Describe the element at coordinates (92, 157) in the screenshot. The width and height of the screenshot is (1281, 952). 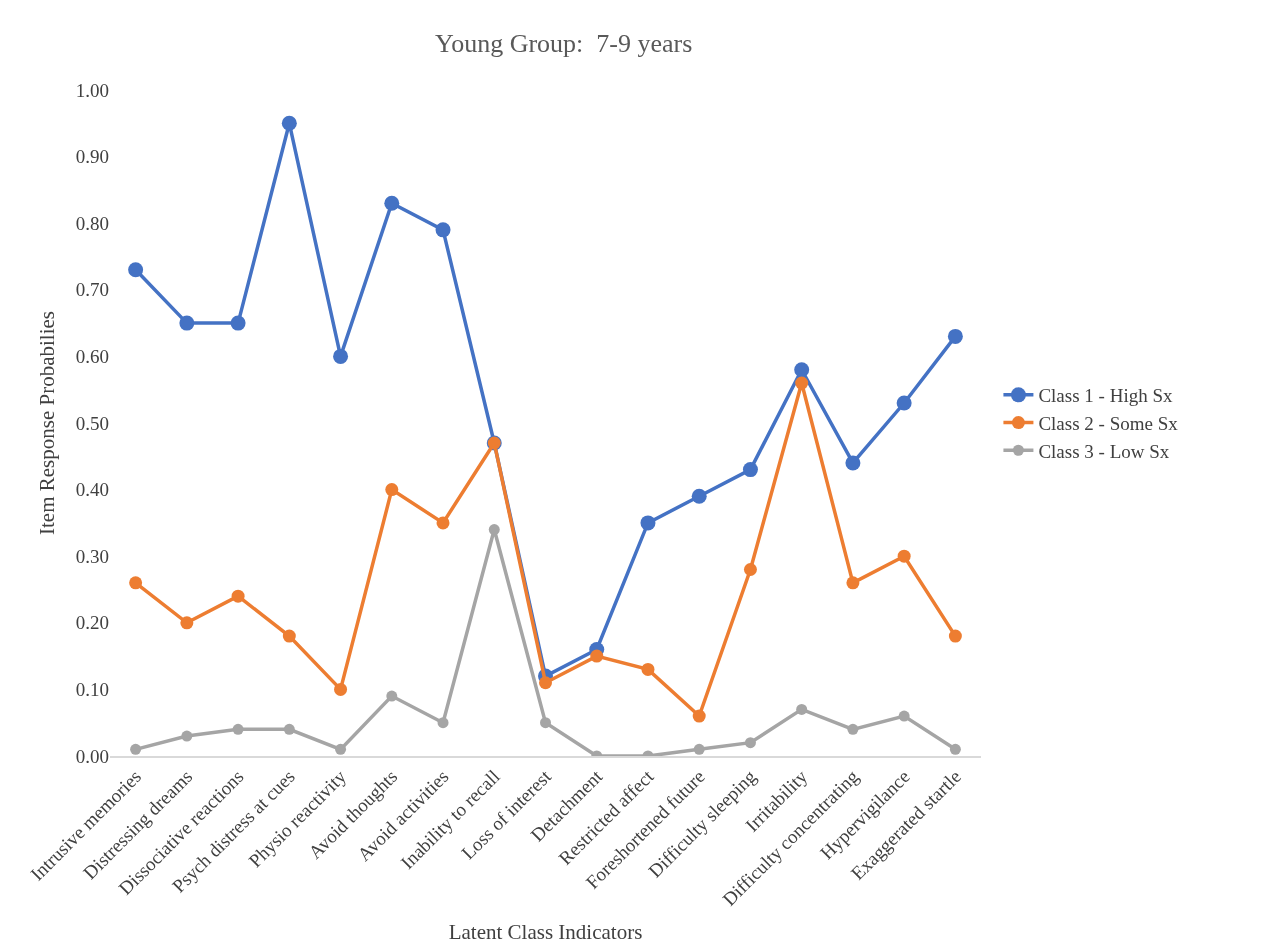
I see `y-tick-label: 0.90` at that location.